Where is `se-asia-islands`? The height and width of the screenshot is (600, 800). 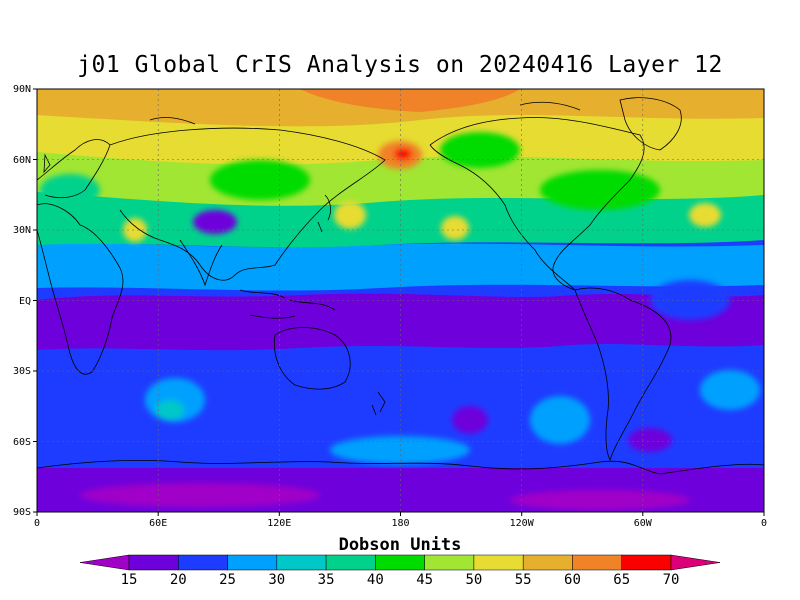 se-asia-islands is located at coordinates (287, 304).